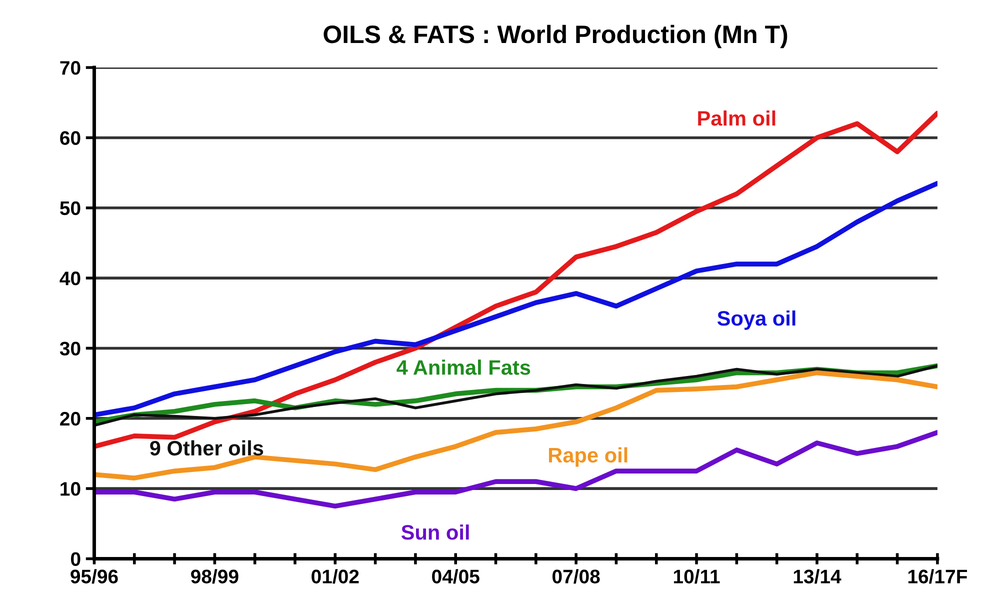 The height and width of the screenshot is (614, 992). What do you see at coordinates (937, 576) in the screenshot?
I see `x-tick-label: 16/17F` at bounding box center [937, 576].